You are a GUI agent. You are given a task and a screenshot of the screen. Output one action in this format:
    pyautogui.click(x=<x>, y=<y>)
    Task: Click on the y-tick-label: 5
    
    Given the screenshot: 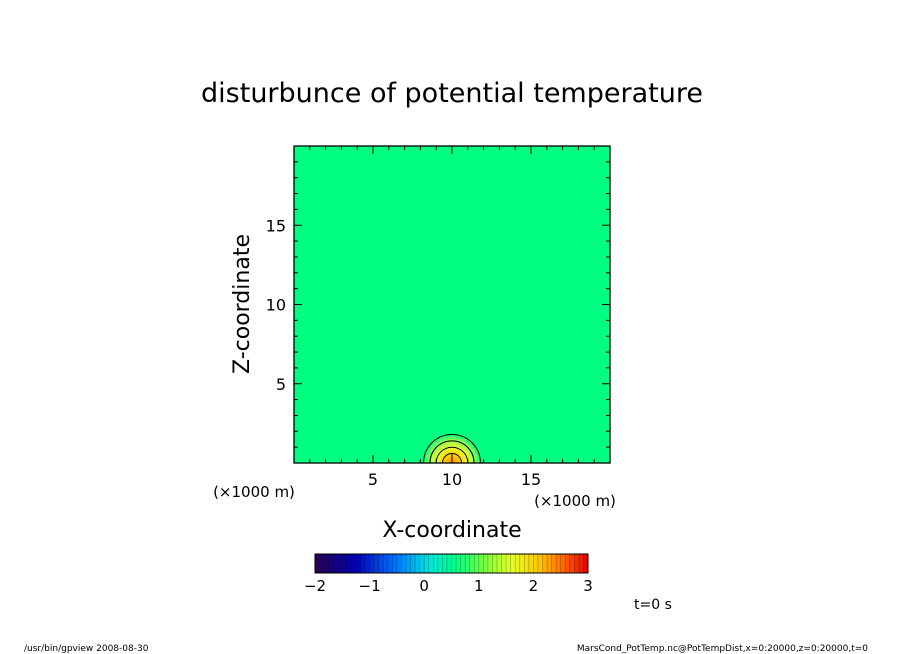 What is the action you would take?
    pyautogui.click(x=281, y=384)
    